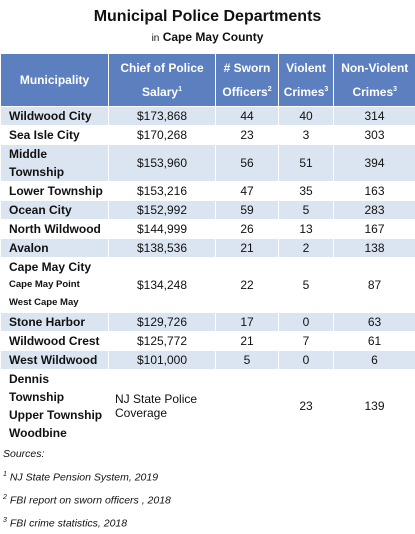 This screenshot has height=534, width=415. Describe the element at coordinates (57, 433) in the screenshot. I see `municipality: Woodbine` at that location.